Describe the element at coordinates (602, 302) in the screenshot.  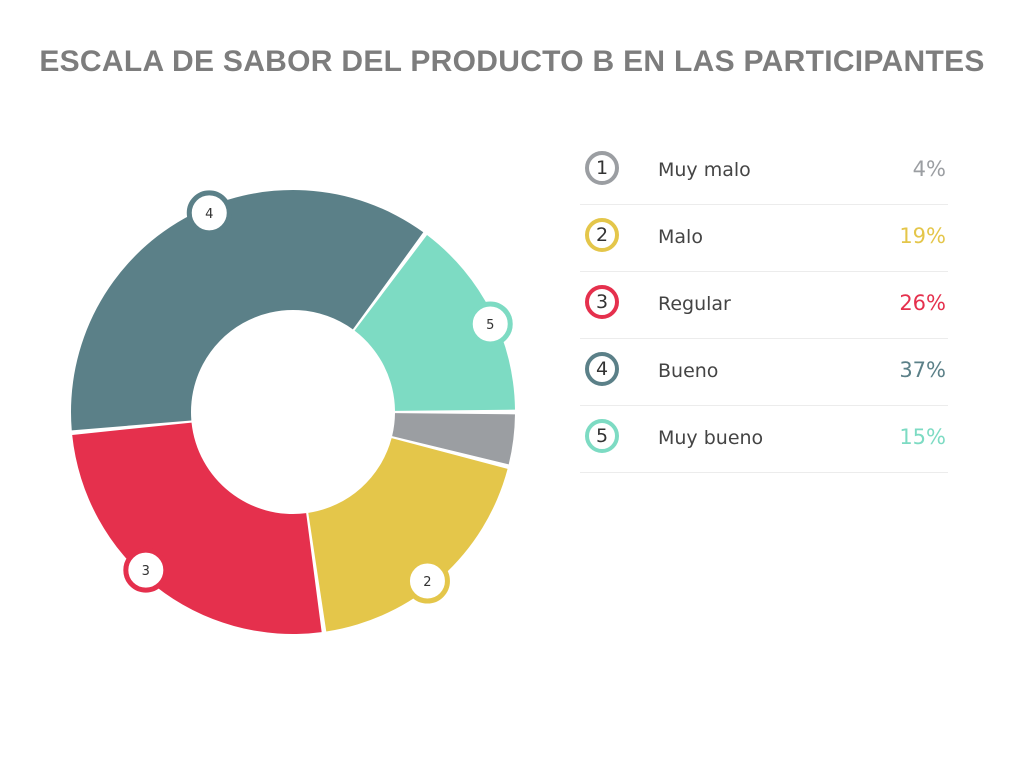
I see `legend-number-badge: 3` at that location.